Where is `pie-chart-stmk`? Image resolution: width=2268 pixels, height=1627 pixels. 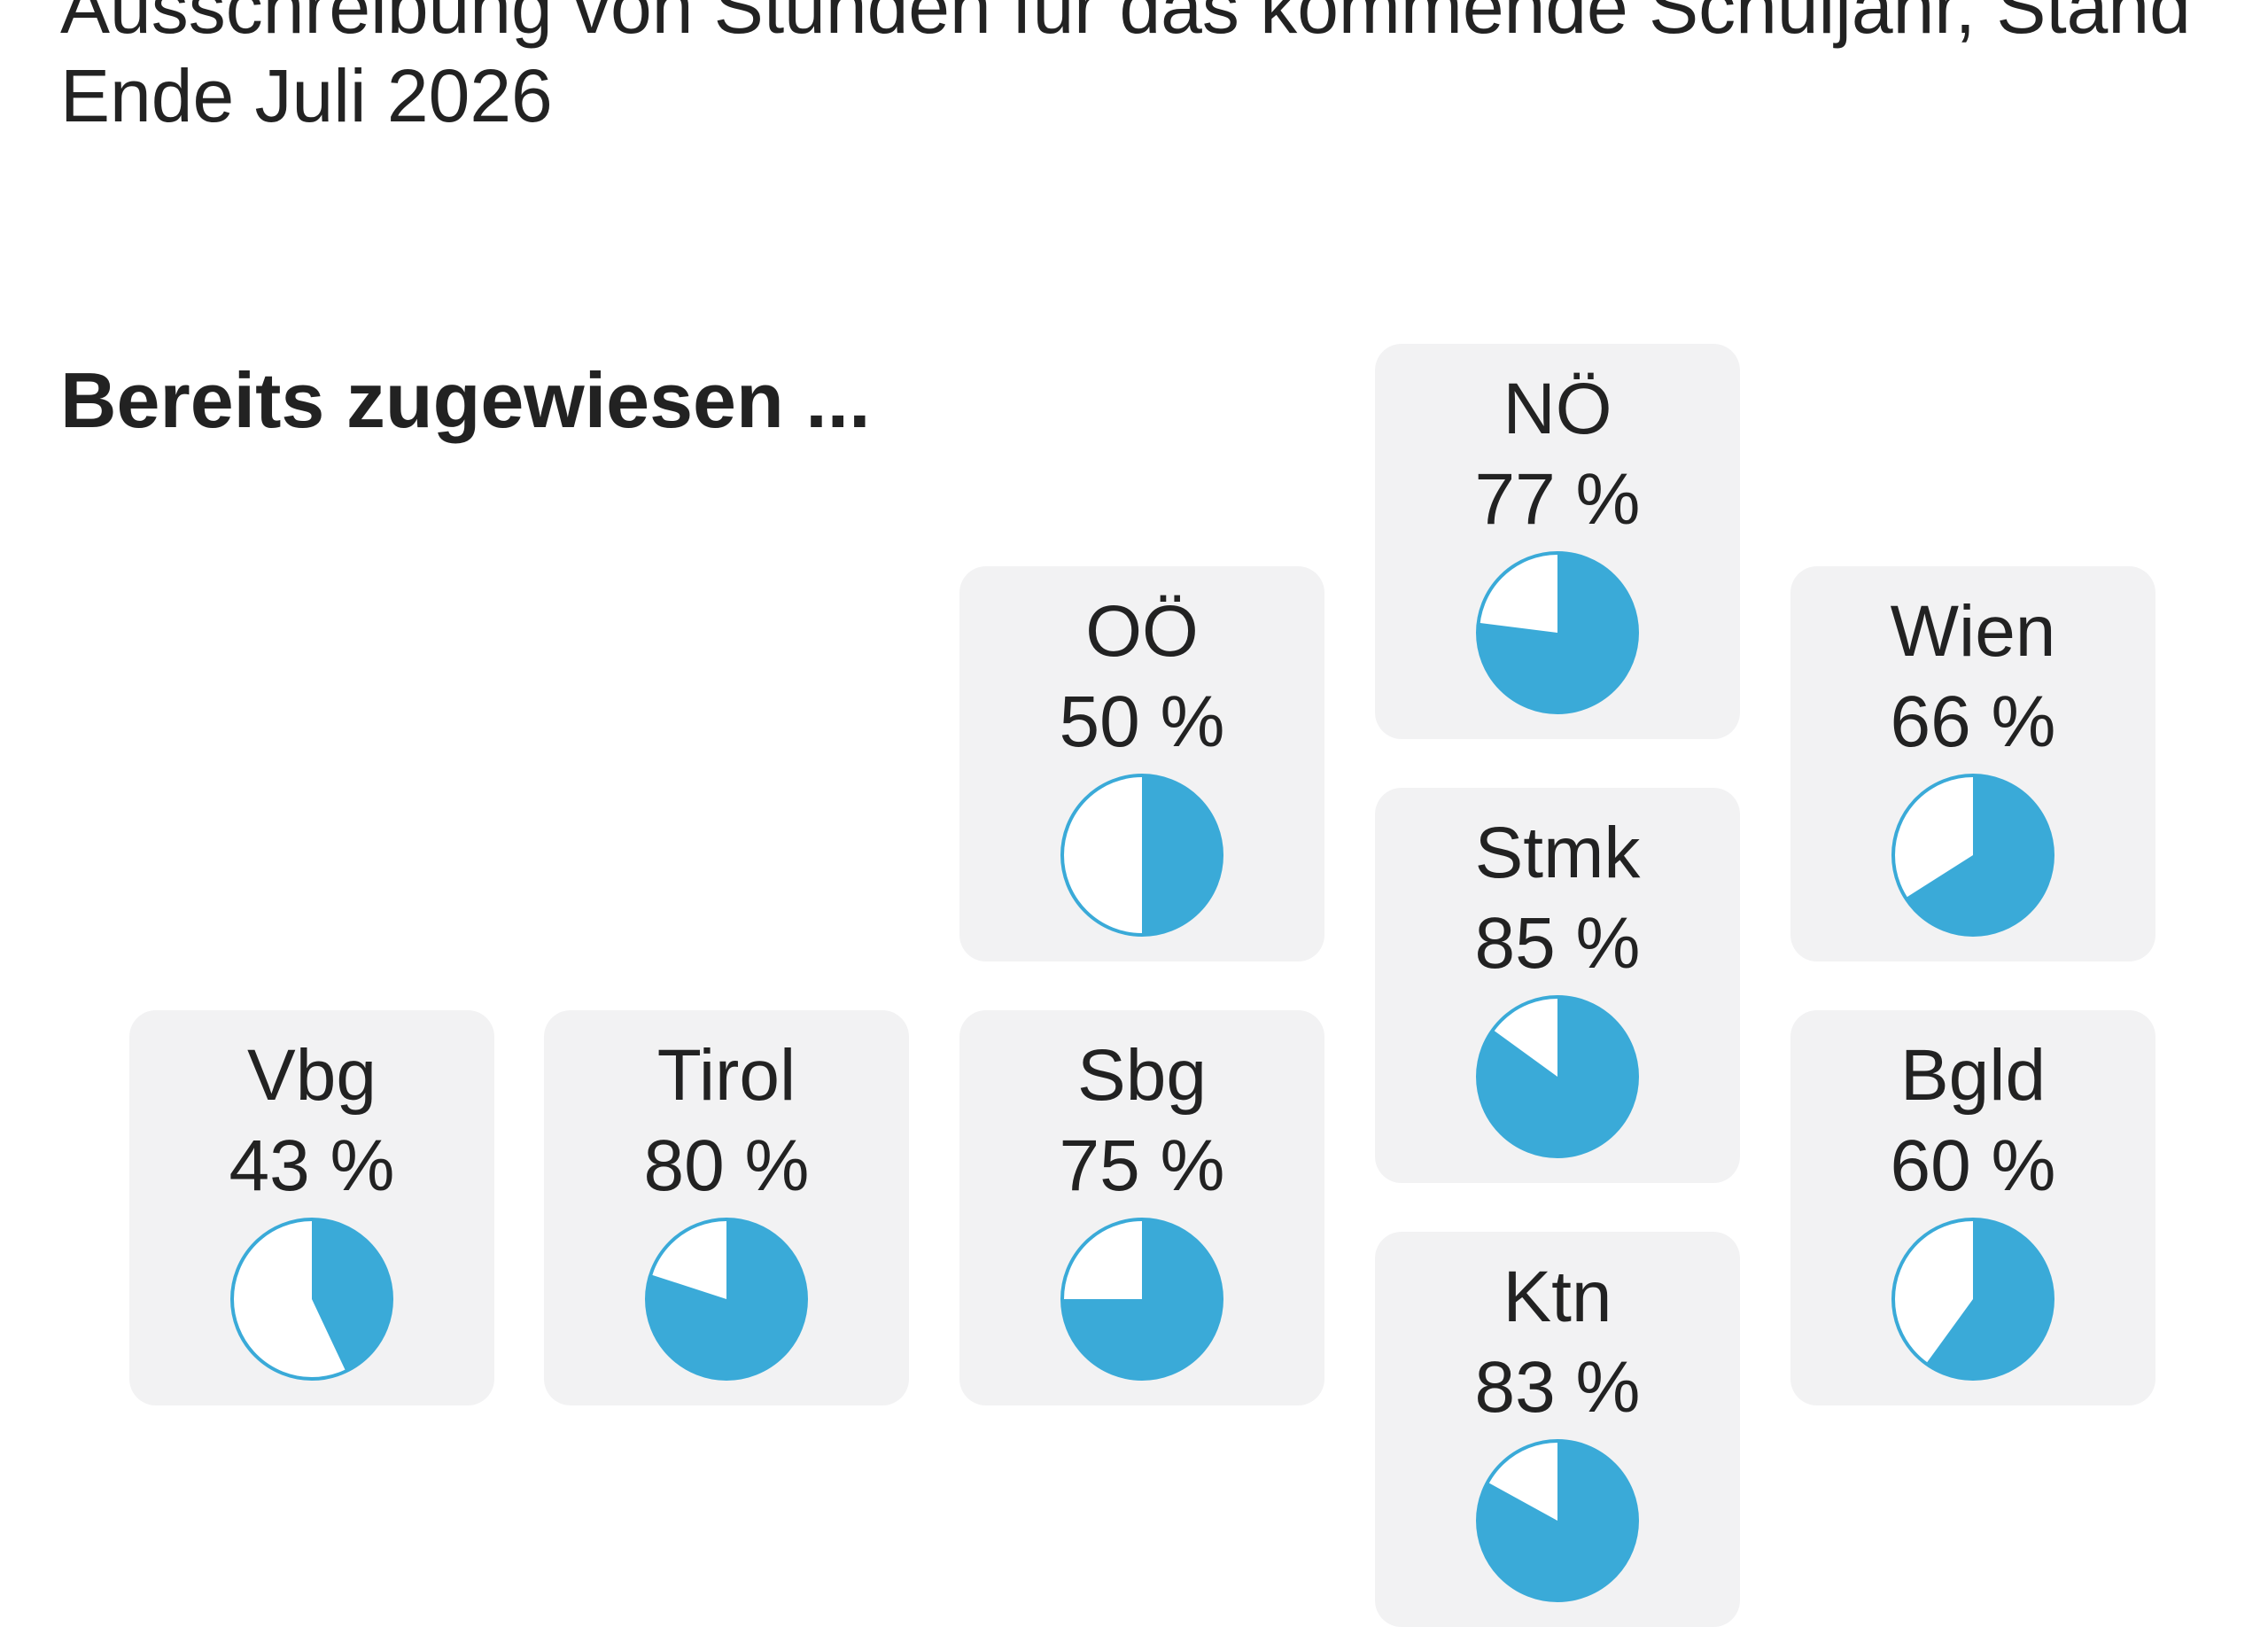 pie-chart-stmk is located at coordinates (1557, 1076).